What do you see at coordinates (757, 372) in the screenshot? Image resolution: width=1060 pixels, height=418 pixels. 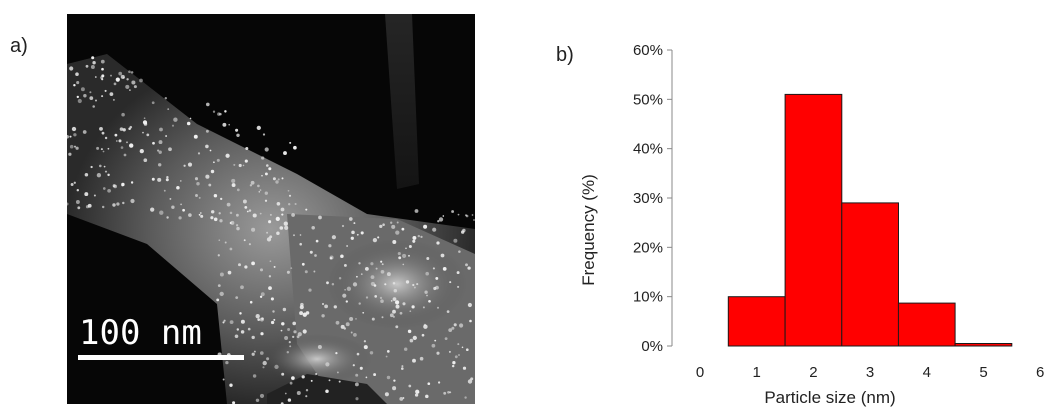 I see `x-tick-label: 1` at bounding box center [757, 372].